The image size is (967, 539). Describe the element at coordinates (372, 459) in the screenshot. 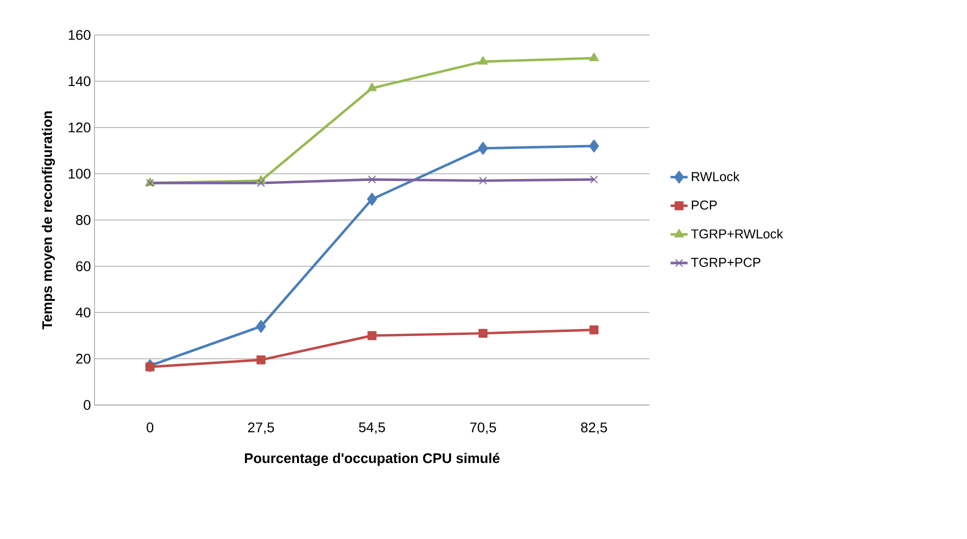

I see `x-axis-title: Pourcentage d'occupation CPU simulé` at that location.